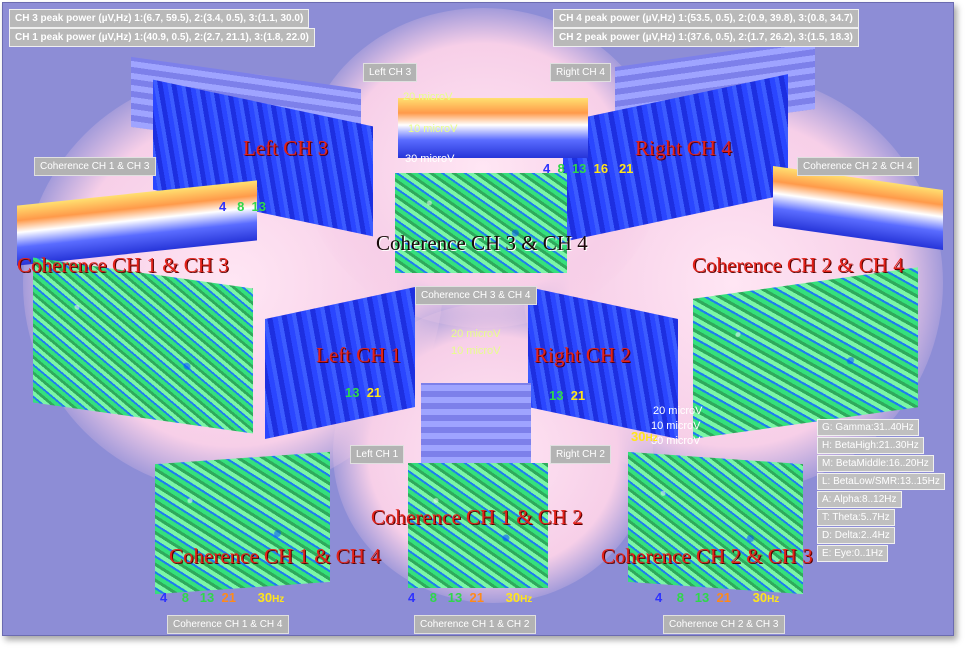 This screenshot has width=968, height=648. I want to click on axis-ticks-coh23: 4 8 13 21 30Hz, so click(717, 597).